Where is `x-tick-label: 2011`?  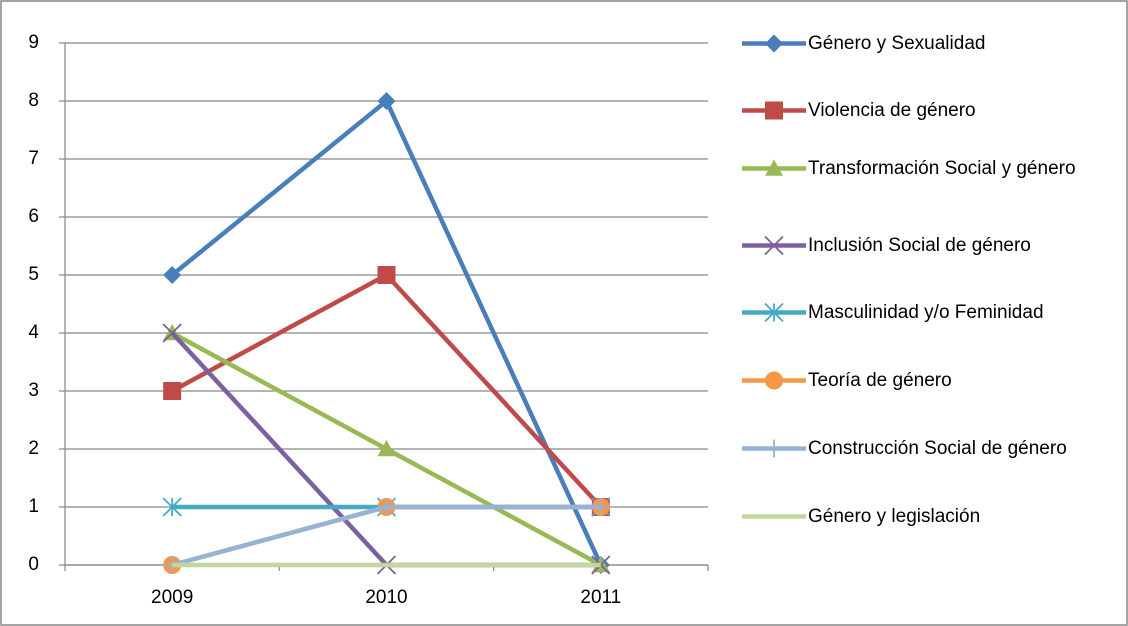 x-tick-label: 2011 is located at coordinates (600, 597).